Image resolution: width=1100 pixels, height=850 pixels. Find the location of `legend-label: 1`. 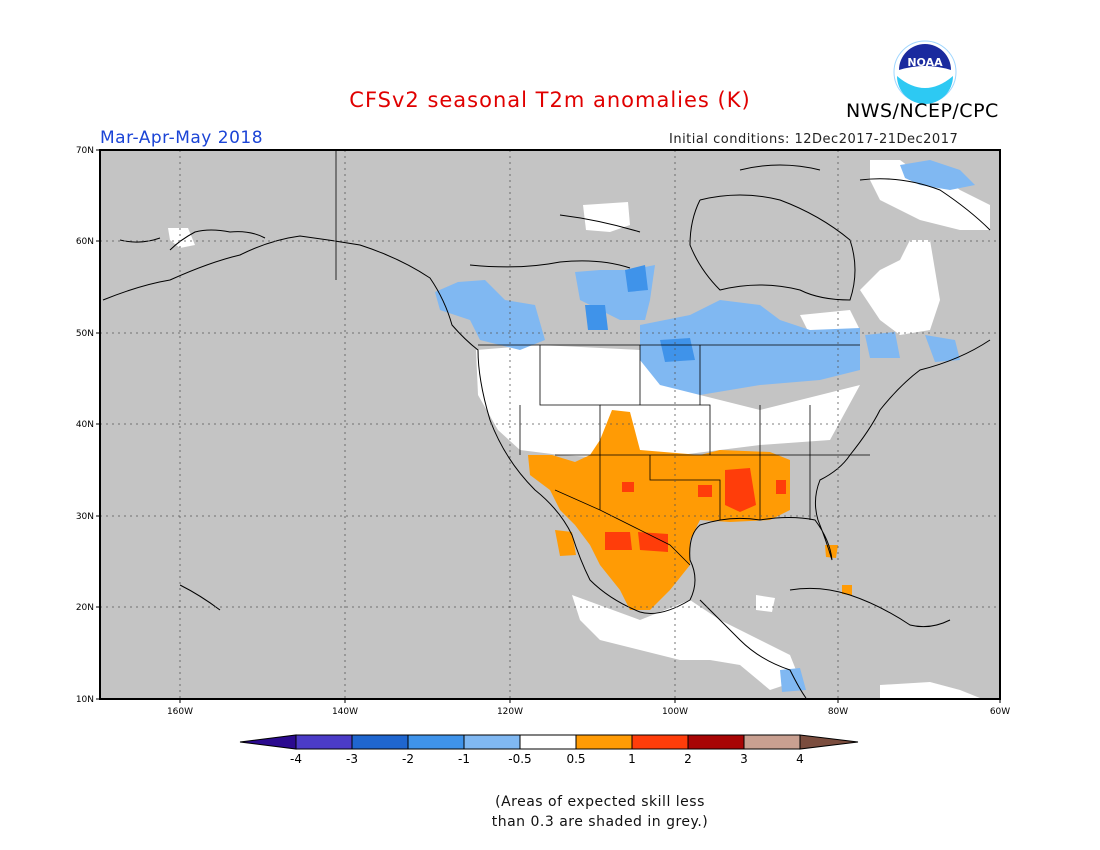

legend-label: 1 is located at coordinates (632, 759).